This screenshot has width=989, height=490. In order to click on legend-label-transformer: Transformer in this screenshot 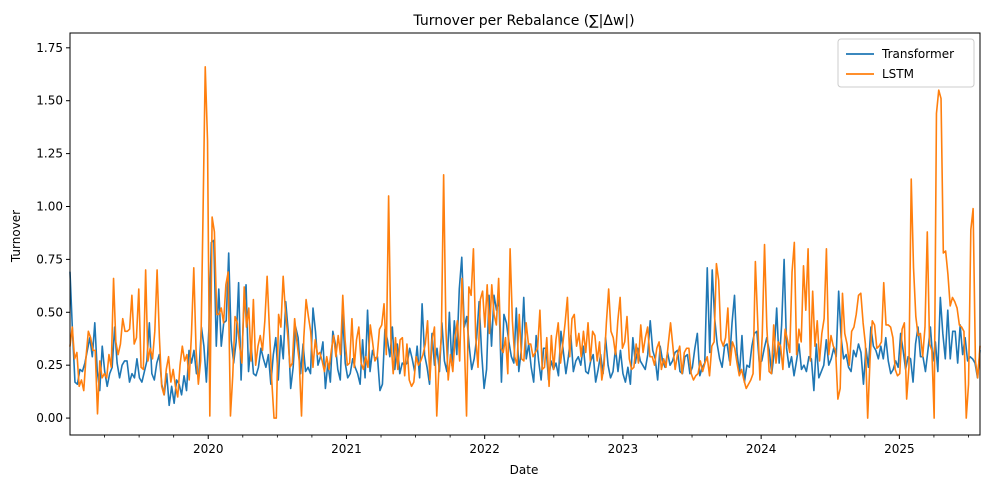, I will do `click(917, 54)`.